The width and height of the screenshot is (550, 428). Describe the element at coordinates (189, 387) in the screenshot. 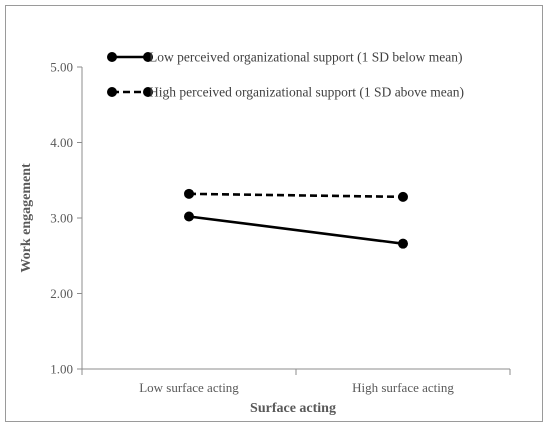

I see `x-tick-label: Low surface acting` at that location.